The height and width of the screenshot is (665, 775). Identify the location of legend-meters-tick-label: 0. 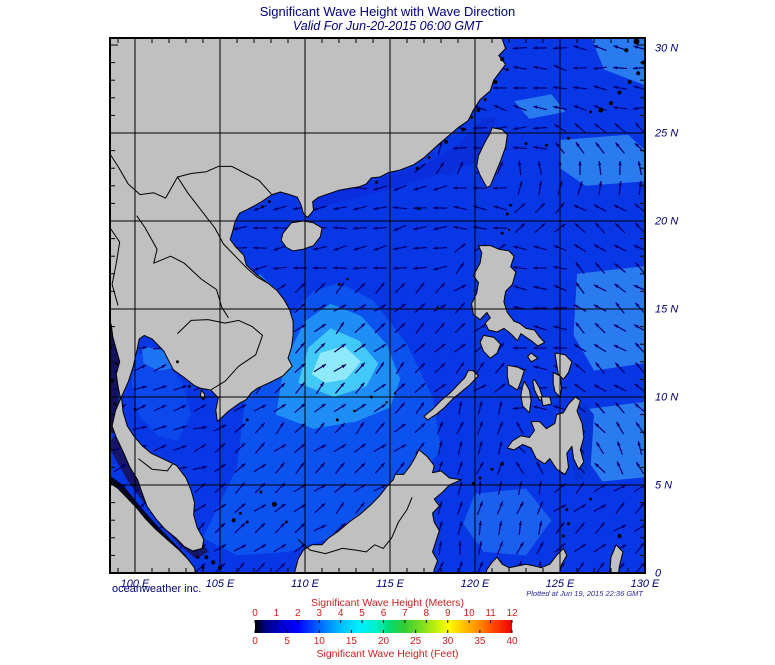
(255, 613).